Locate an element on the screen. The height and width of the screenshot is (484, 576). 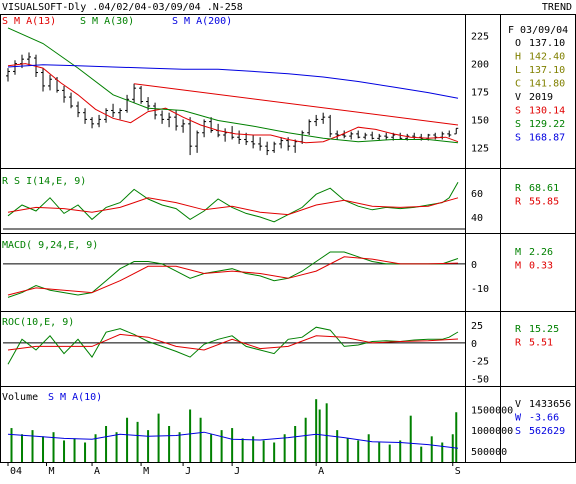
price-readout-label: L is located at coordinates (518, 70).